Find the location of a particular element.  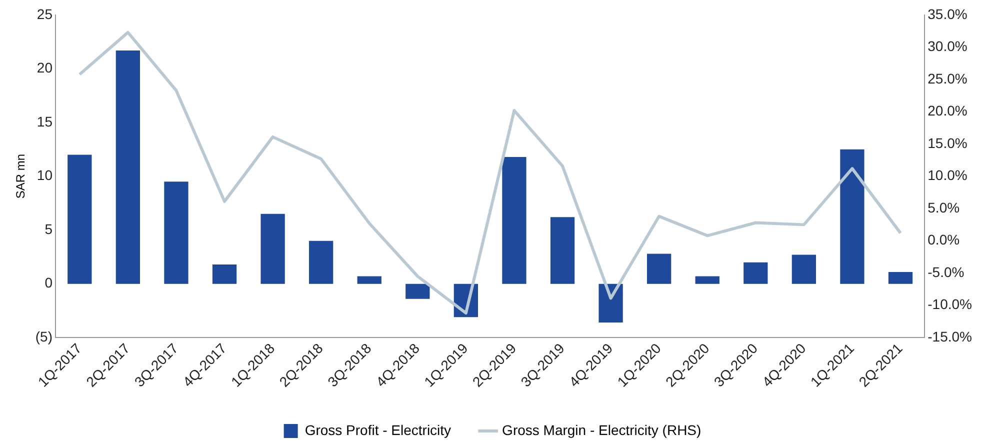

y2-tick-label: 20.0% is located at coordinates (948, 110).